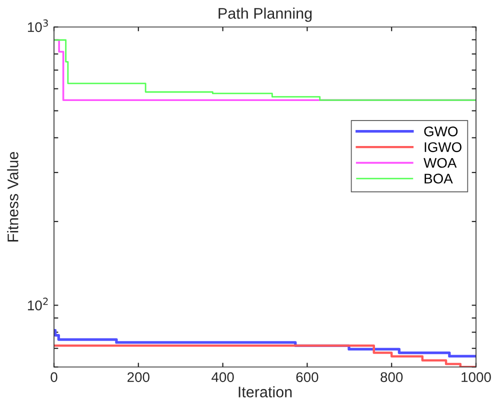  I want to click on x-tick-label: 600, so click(307, 377).